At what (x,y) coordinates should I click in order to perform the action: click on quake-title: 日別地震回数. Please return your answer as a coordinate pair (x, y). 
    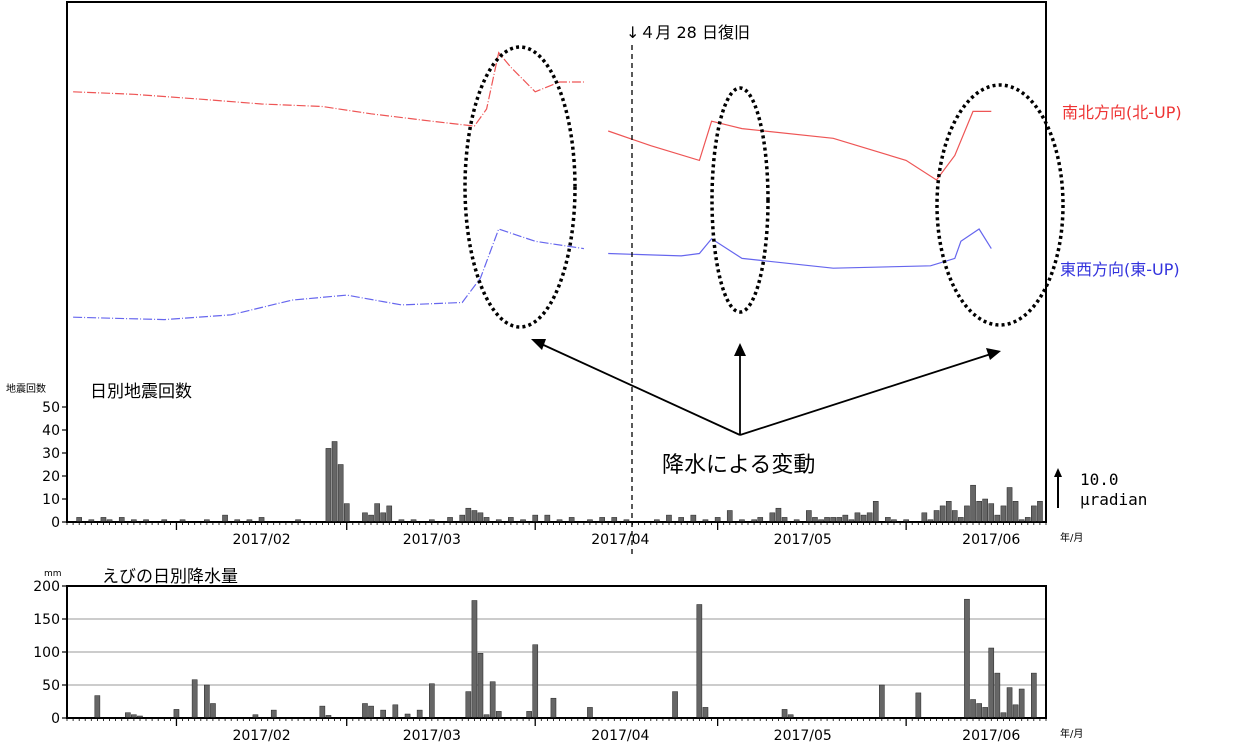
    Looking at the image, I should click on (141, 392).